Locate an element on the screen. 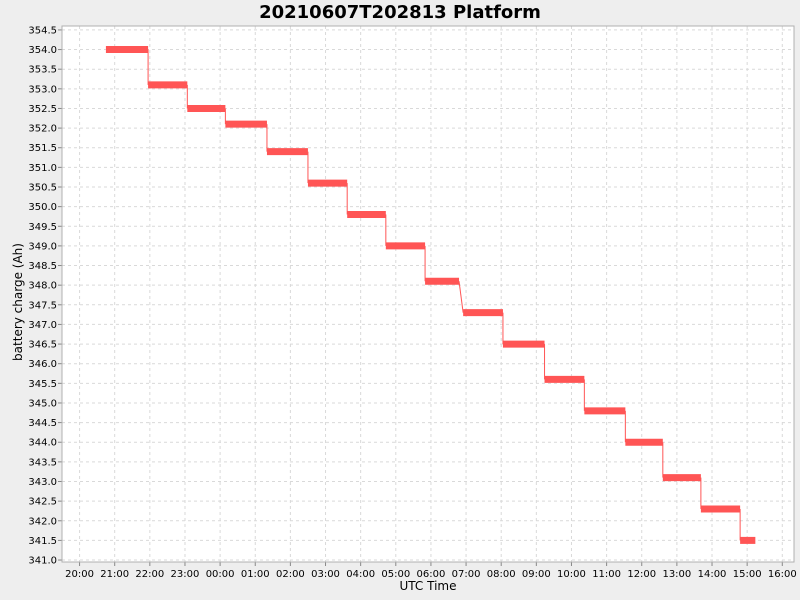 The height and width of the screenshot is (600, 800). y-tick-label: 341.5 is located at coordinates (42, 541).